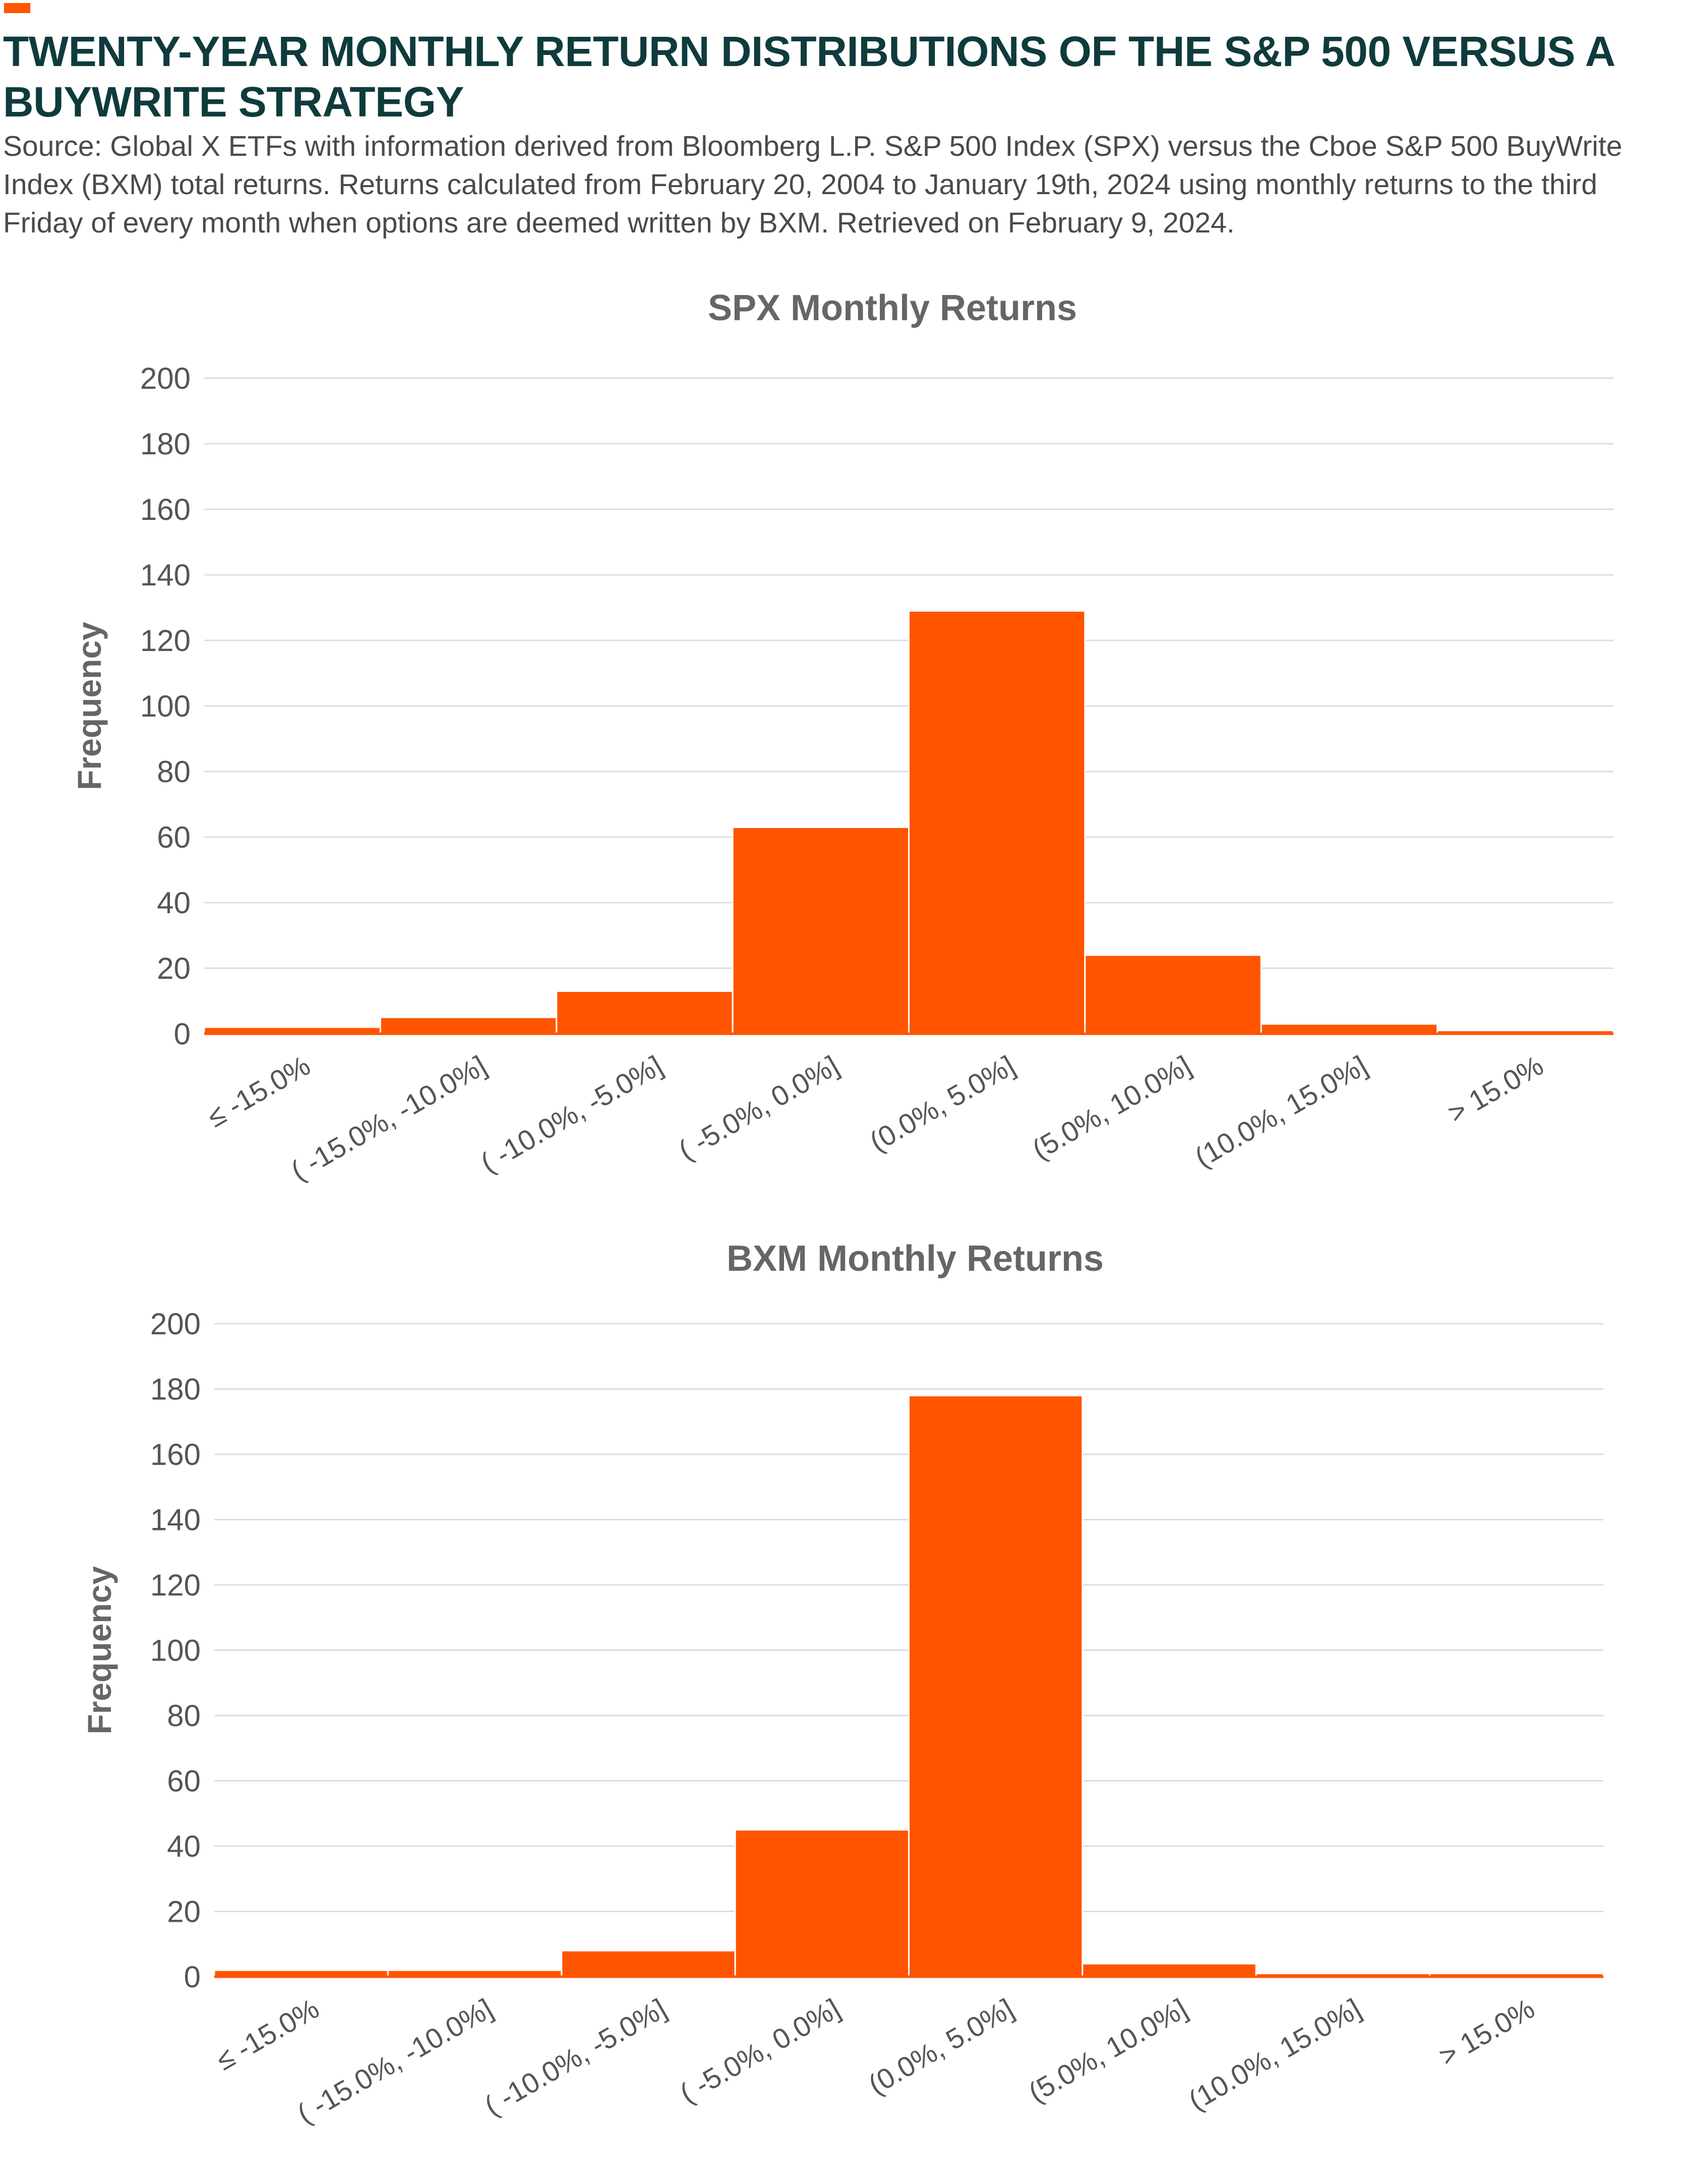 This screenshot has width=1681, height=2184. Describe the element at coordinates (388, 1118) in the screenshot. I see `spx-category-label: ( -15.0%, -10.0%]` at that location.